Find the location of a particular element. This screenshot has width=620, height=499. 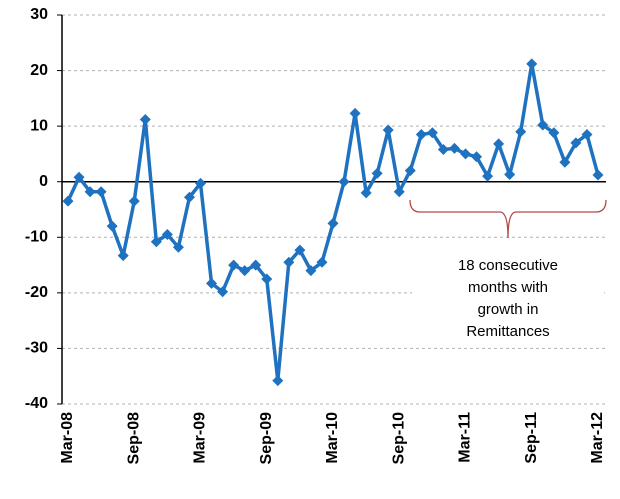

y-tick-label: -10 is located at coordinates (36, 237).